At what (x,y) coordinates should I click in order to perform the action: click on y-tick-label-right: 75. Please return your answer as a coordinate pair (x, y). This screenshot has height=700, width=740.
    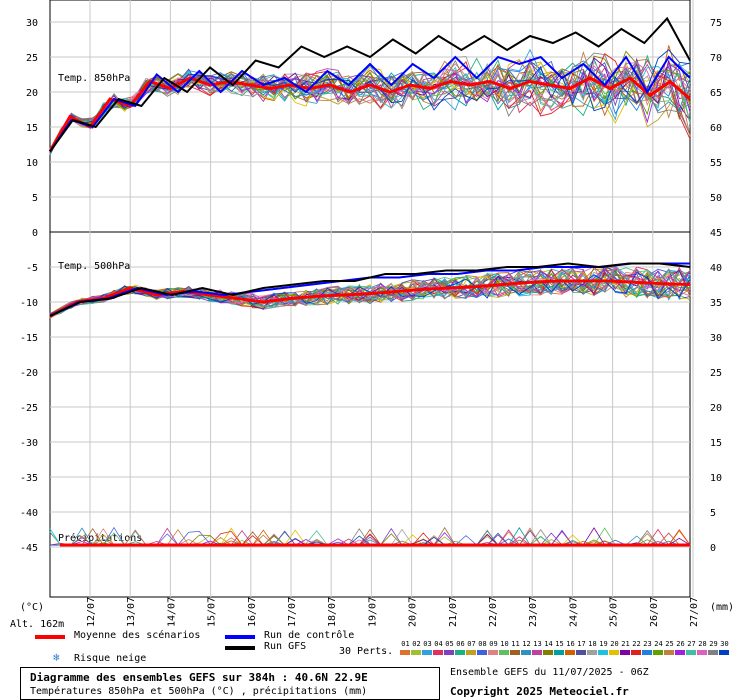
    Looking at the image, I should click on (716, 23).